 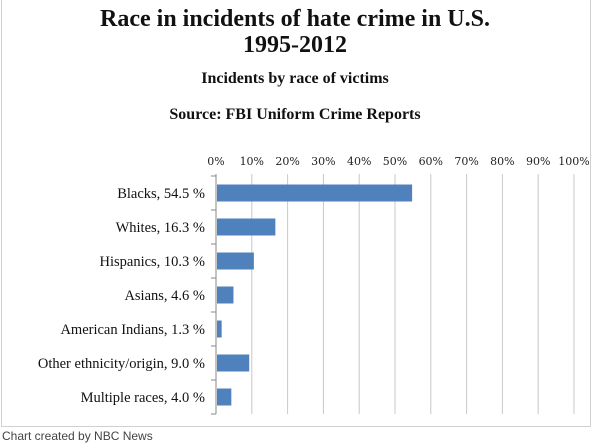 What do you see at coordinates (132, 330) in the screenshot?
I see `category-label: American Indians, 1.3 %` at bounding box center [132, 330].